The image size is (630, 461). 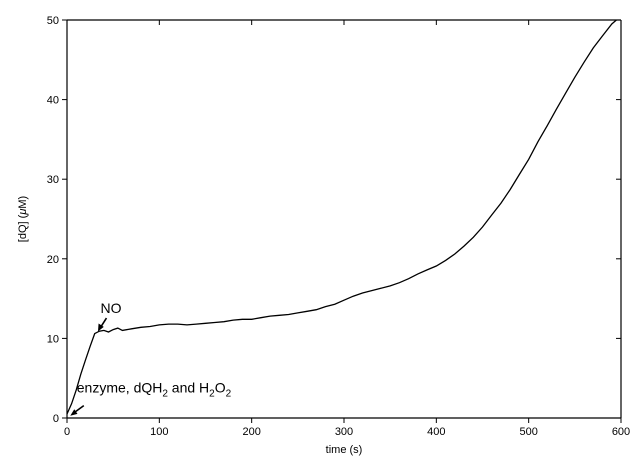 I want to click on y-axis-title: [dQ] (μM), so click(x=23, y=219).